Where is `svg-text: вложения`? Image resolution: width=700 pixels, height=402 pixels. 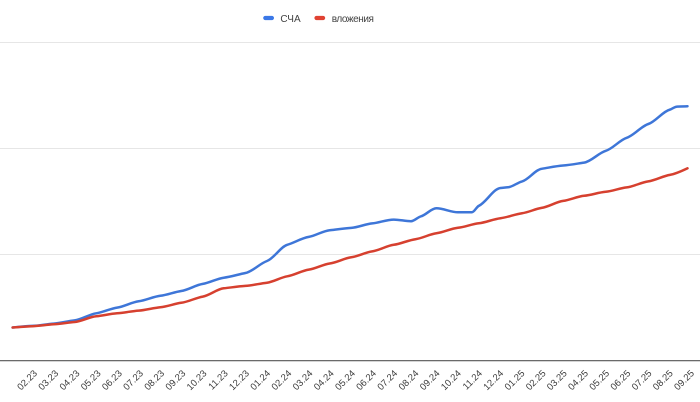
svg-text: вложения is located at coordinates (353, 19).